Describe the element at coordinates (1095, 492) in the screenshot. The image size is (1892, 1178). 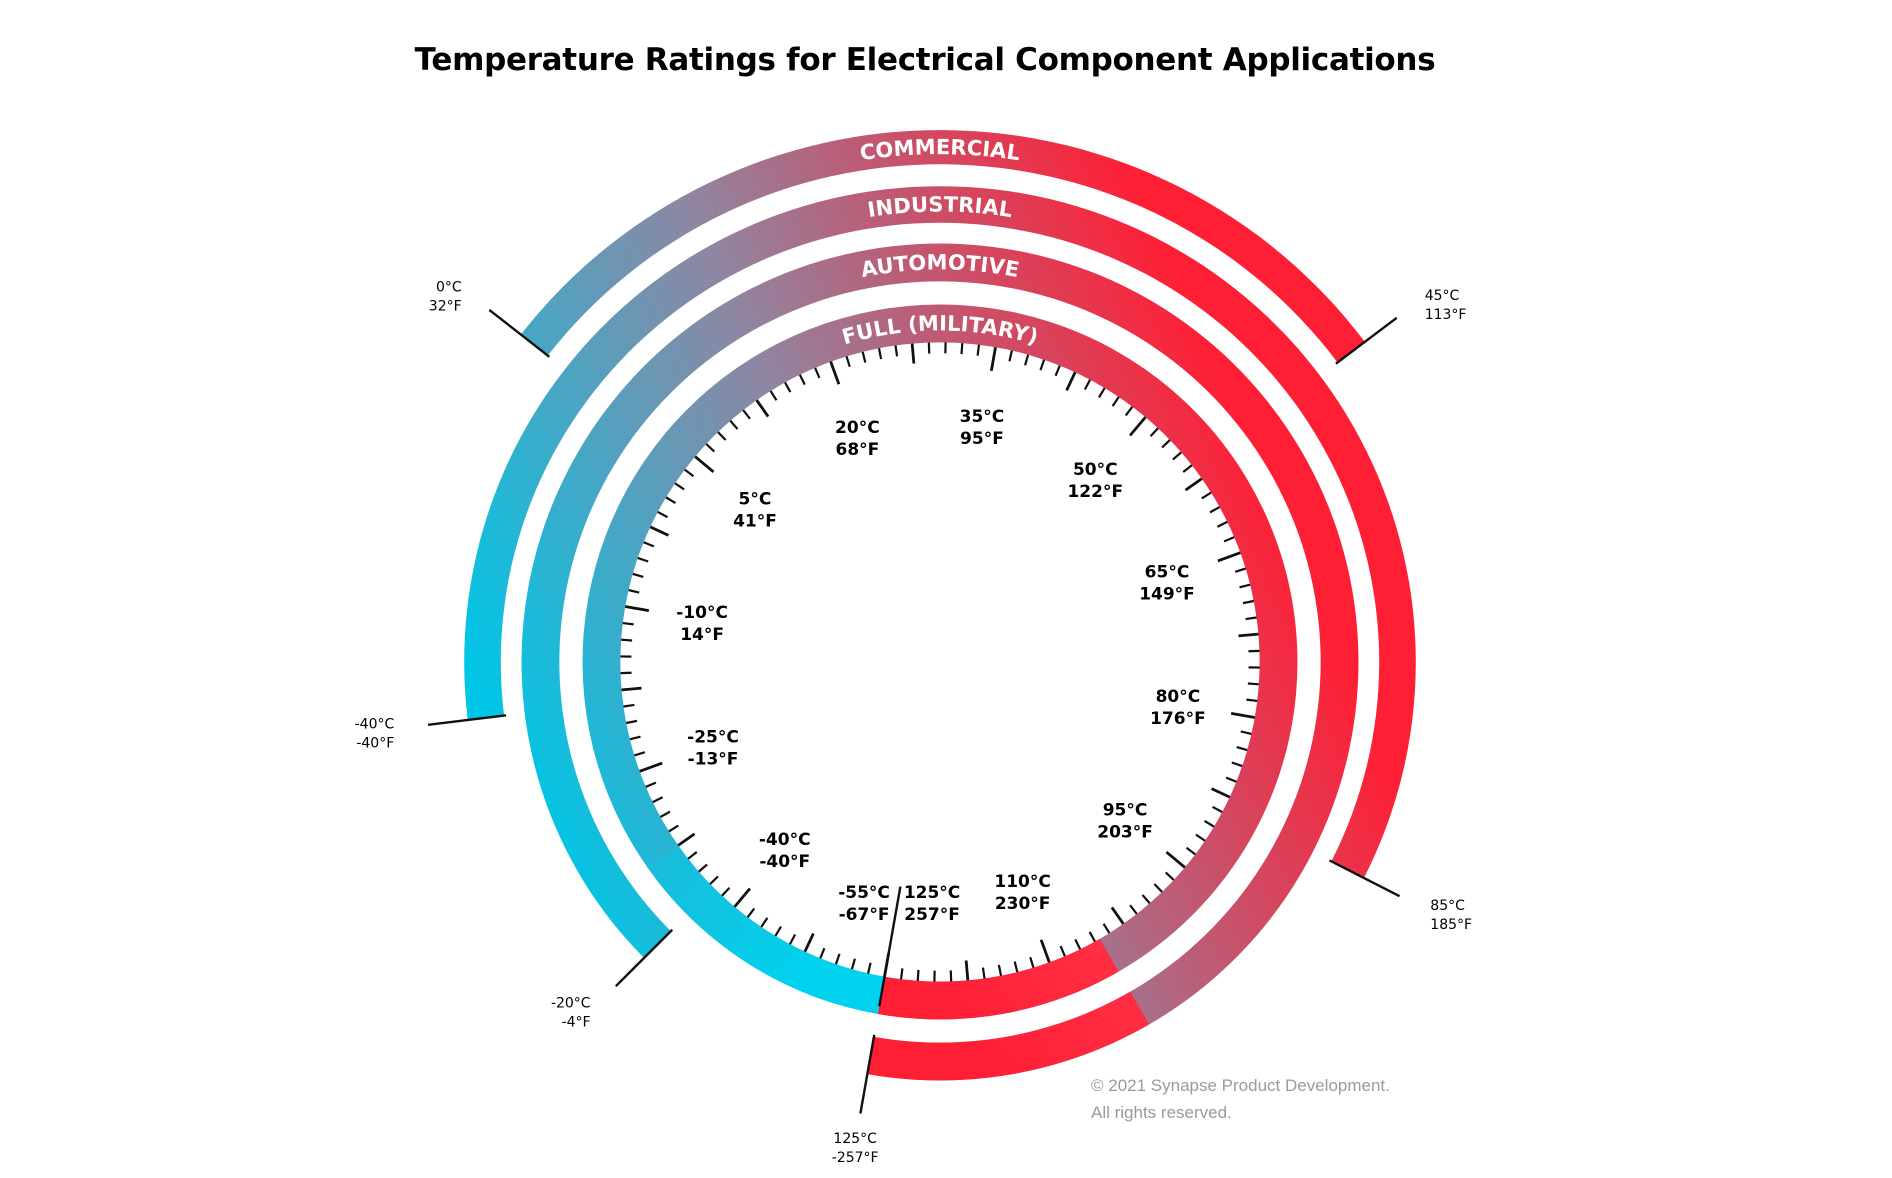
I see `dial-label-fahrenheit: 122°F` at that location.